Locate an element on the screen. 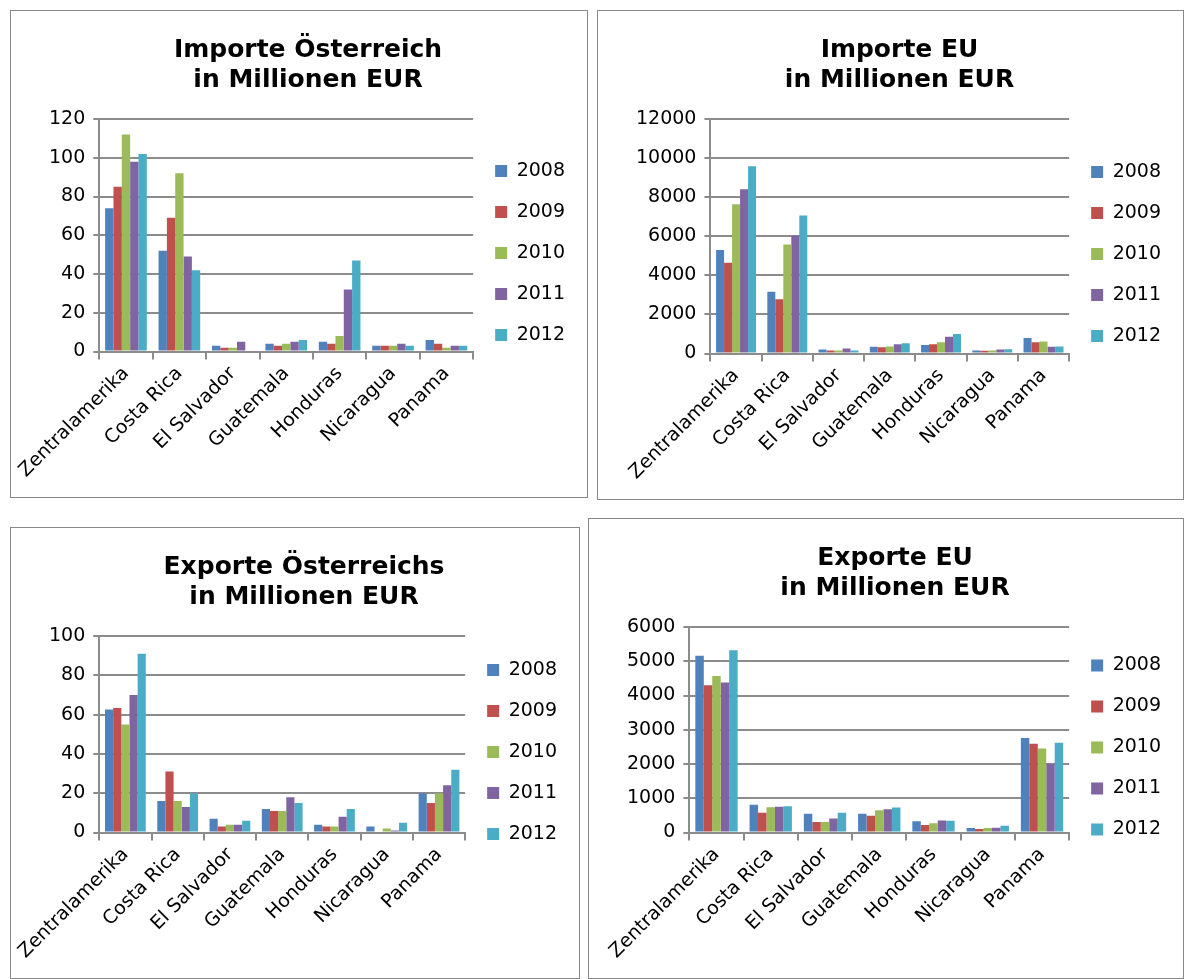  y-tick-label: 2000 is located at coordinates (651, 761).